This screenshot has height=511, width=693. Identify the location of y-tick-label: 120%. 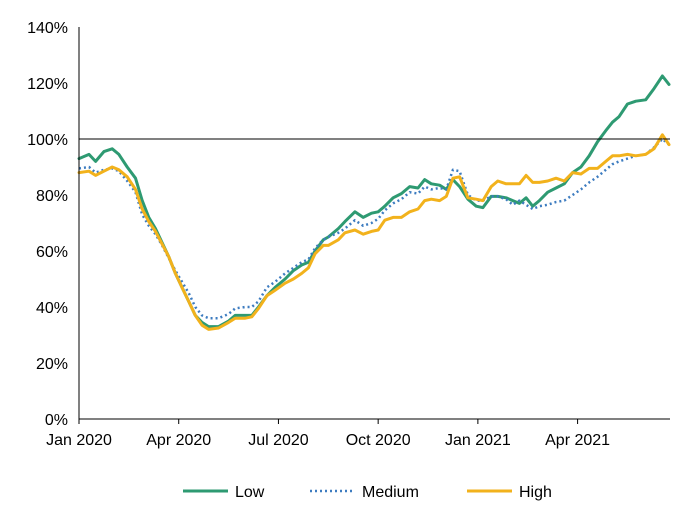
(47, 84).